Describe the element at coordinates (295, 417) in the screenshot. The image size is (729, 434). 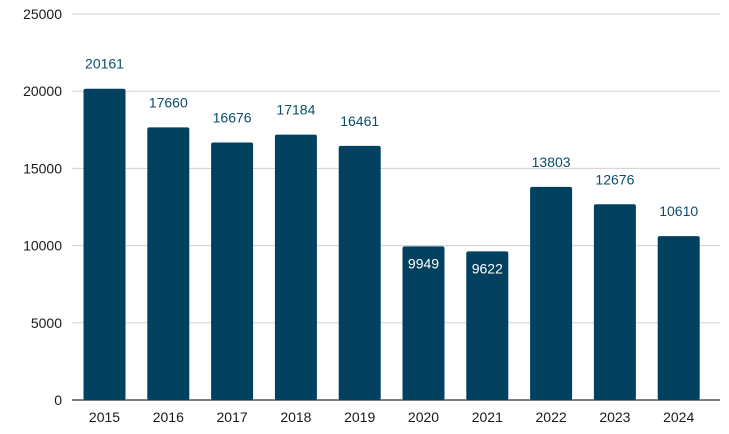
I see `x-tick-label: 2018` at that location.